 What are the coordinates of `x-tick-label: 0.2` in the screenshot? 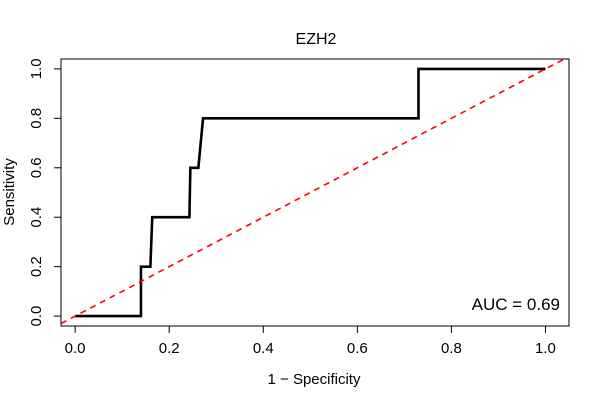 It's located at (169, 348).